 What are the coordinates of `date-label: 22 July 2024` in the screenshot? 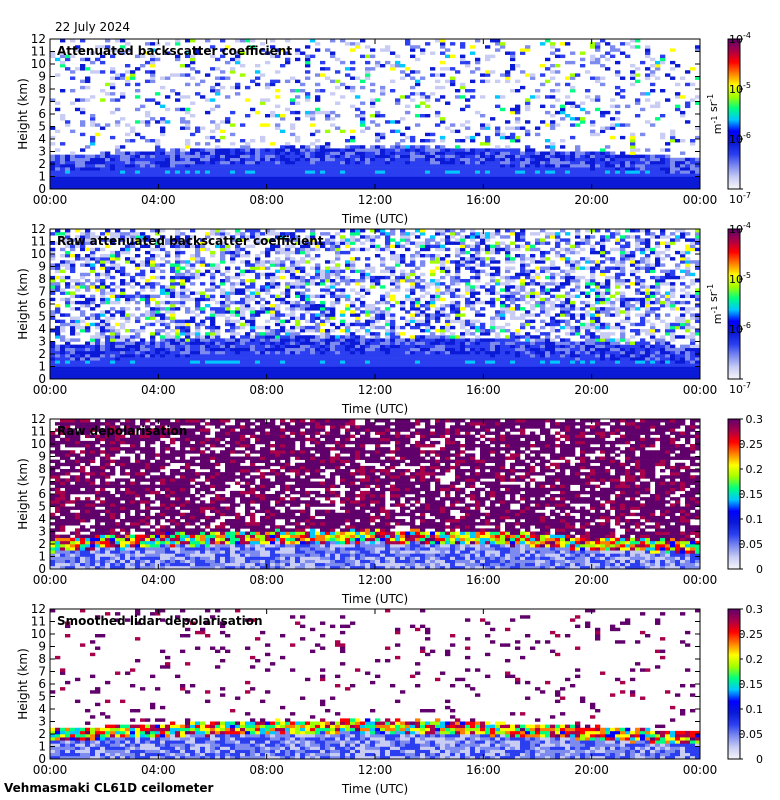 It's located at (93, 27).